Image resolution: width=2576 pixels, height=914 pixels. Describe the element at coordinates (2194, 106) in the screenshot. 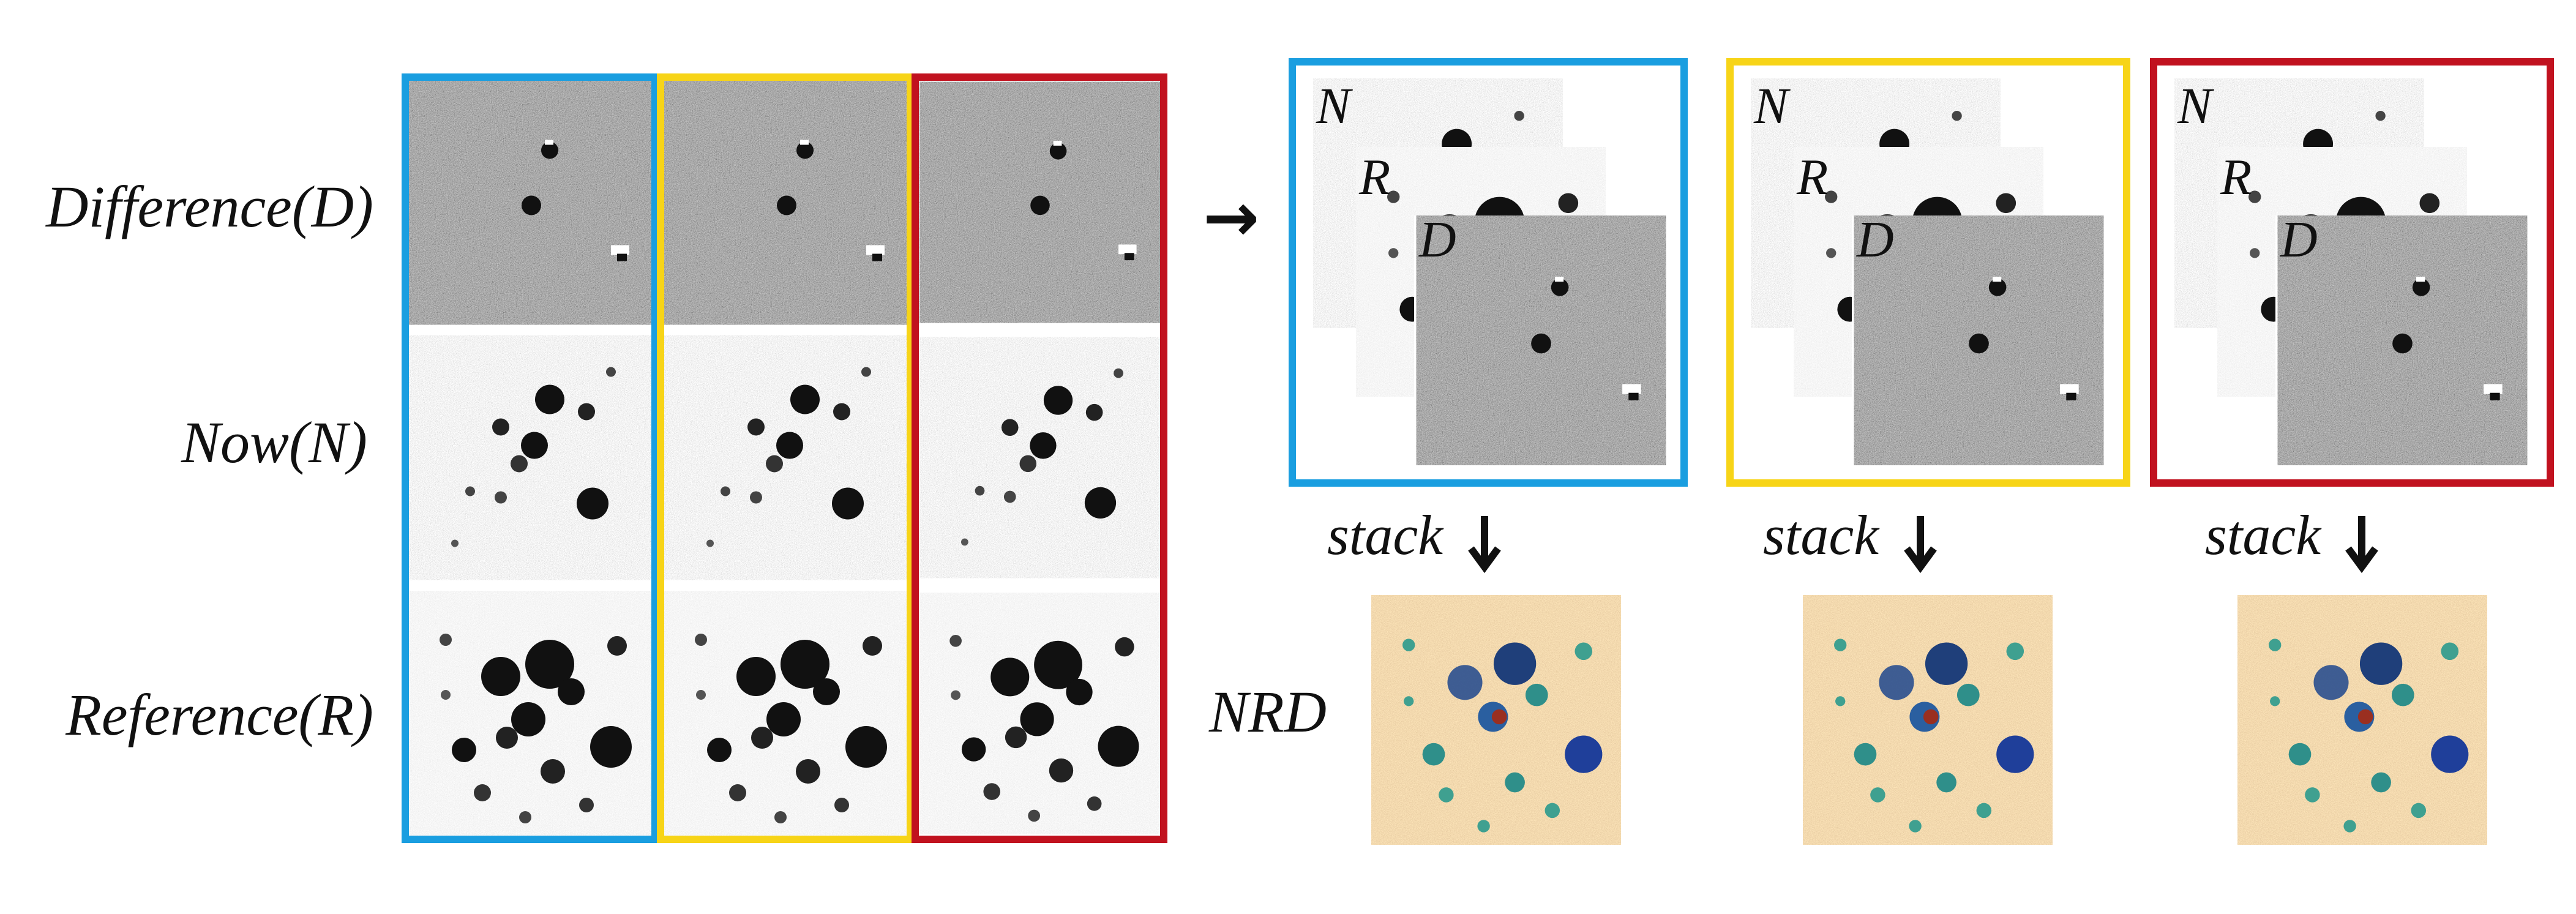

I see `stack-red-n-label: N` at that location.